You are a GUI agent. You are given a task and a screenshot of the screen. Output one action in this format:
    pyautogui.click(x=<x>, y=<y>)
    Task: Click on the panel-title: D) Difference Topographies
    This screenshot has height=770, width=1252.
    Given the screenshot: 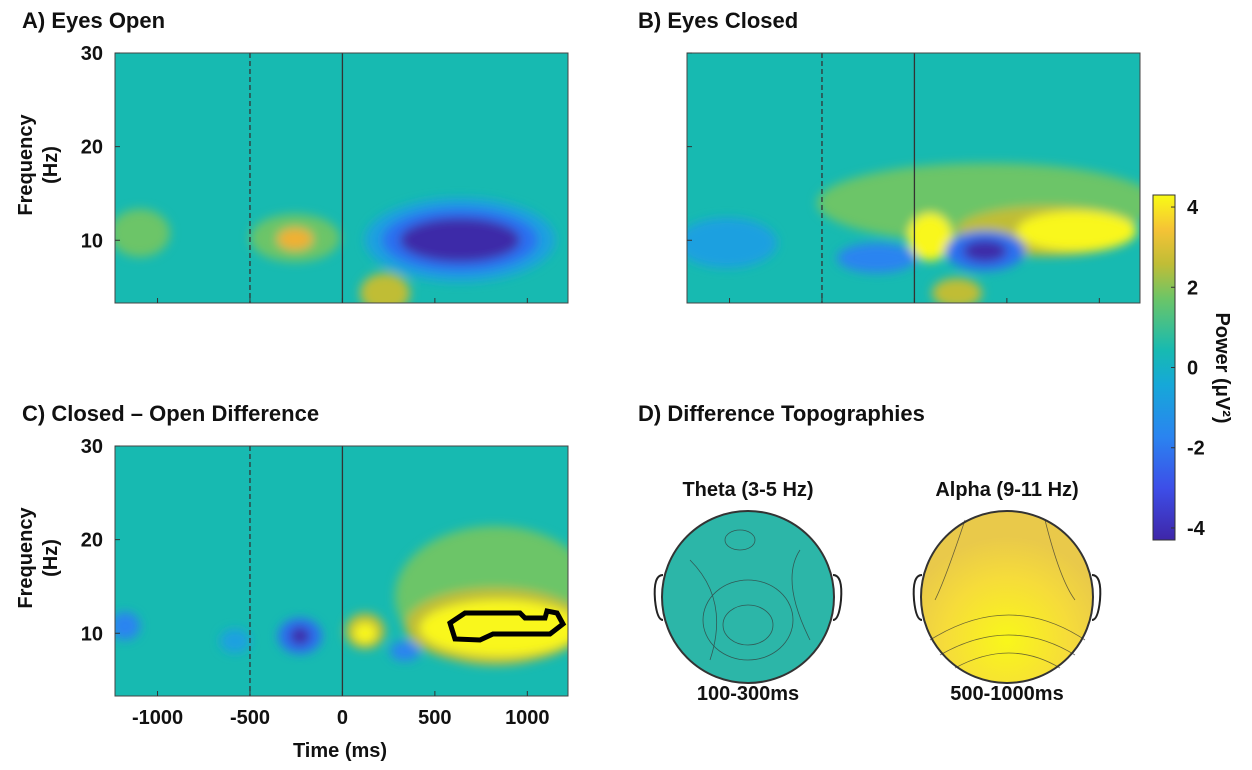 What is the action you would take?
    pyautogui.click(x=781, y=413)
    